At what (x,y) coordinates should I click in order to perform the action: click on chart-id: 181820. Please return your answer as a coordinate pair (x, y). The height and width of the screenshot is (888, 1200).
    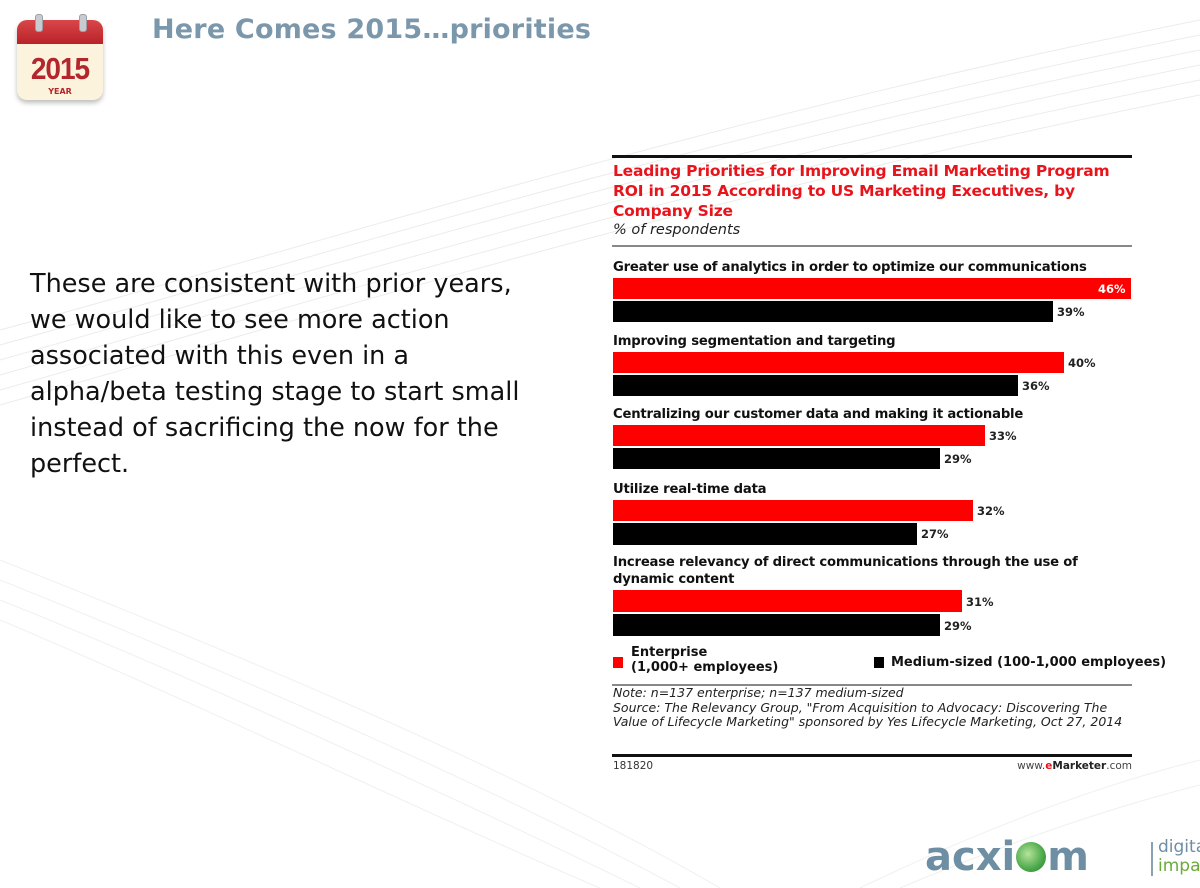
    Looking at the image, I should click on (633, 766).